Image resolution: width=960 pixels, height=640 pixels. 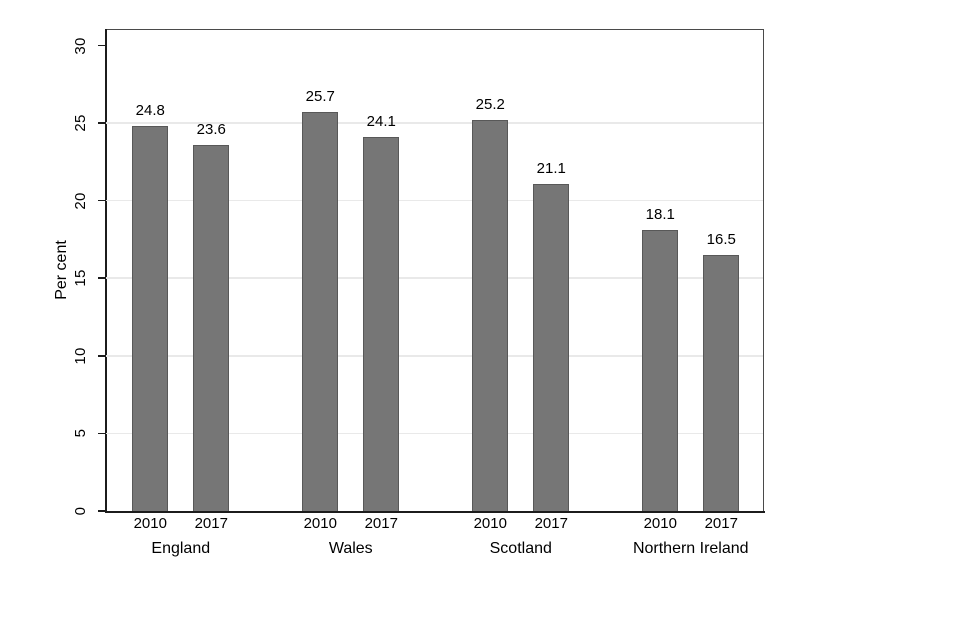 What do you see at coordinates (320, 311) in the screenshot?
I see `bar-wales-2010` at bounding box center [320, 311].